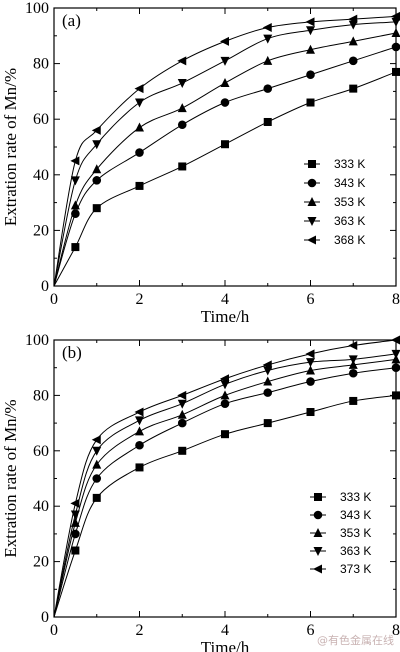  What do you see at coordinates (41, 119) in the screenshot?
I see `y-tick-label: 60` at bounding box center [41, 119].